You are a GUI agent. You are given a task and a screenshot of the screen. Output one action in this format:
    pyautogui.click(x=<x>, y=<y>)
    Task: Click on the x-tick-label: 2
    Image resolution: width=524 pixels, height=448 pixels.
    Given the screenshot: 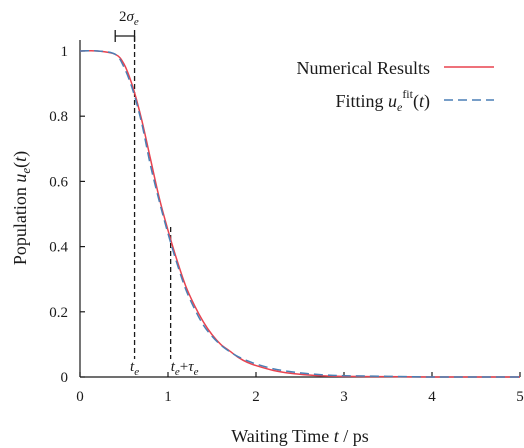 What is the action you would take?
    pyautogui.click(x=256, y=397)
    